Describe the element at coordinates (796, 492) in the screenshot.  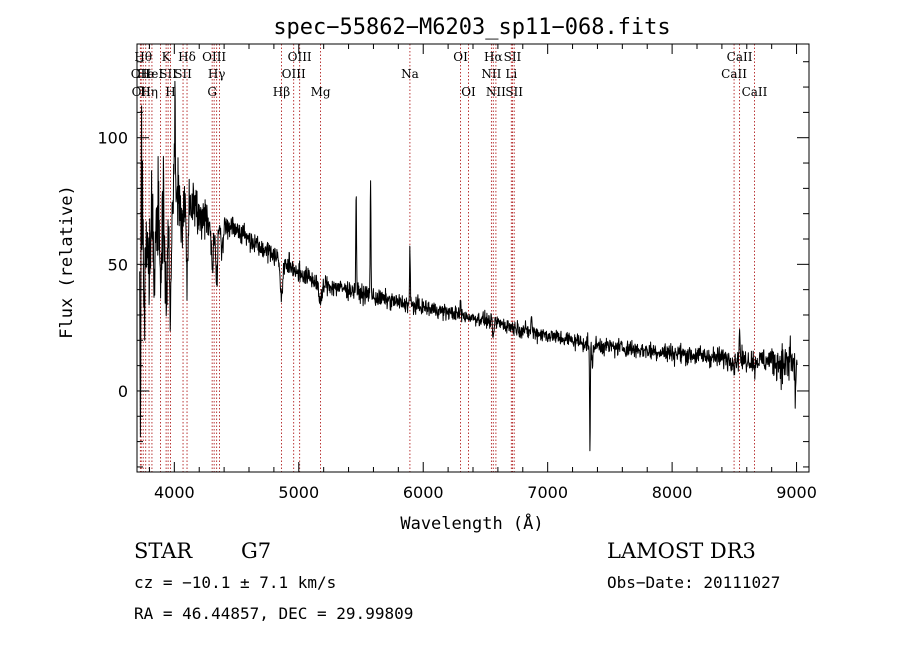
I see `x-tick-label: 9000` at that location.